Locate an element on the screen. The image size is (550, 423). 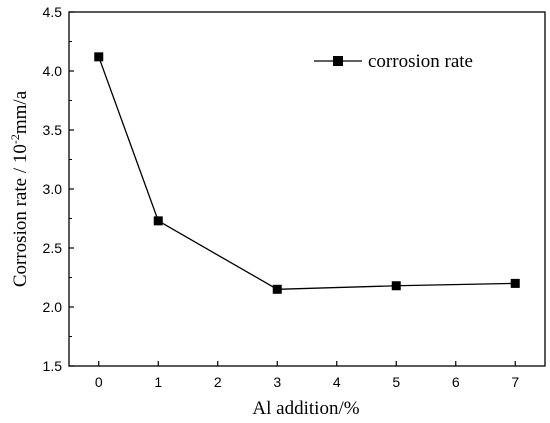
x-axis-title: Al addition/% is located at coordinates (305, 408).